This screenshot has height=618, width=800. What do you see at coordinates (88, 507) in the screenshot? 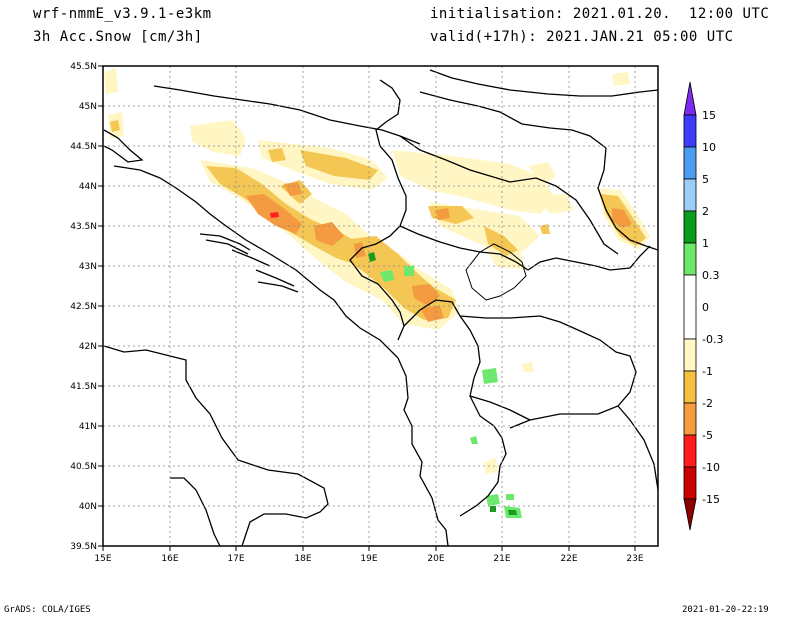
I see `y-tick-label: 40N` at bounding box center [88, 507].